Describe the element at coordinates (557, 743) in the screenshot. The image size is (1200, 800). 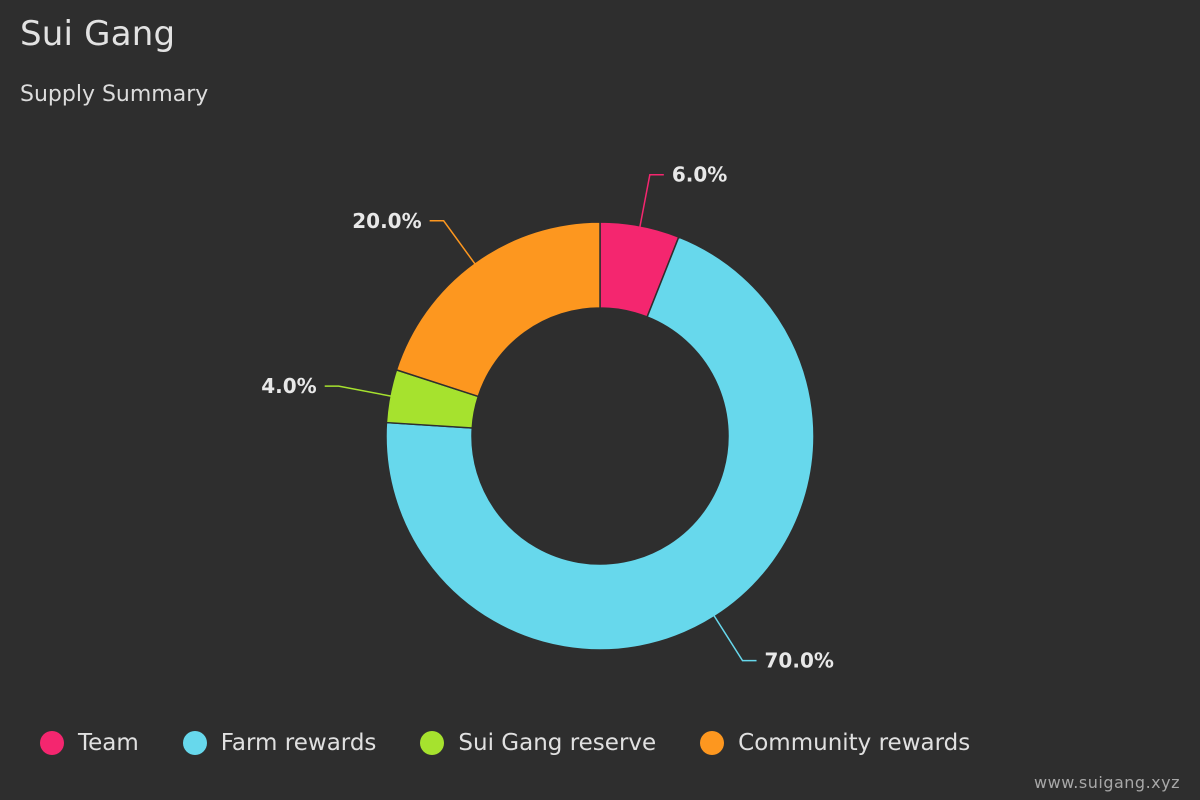
I see `legend-label: Sui Gang reserve` at that location.